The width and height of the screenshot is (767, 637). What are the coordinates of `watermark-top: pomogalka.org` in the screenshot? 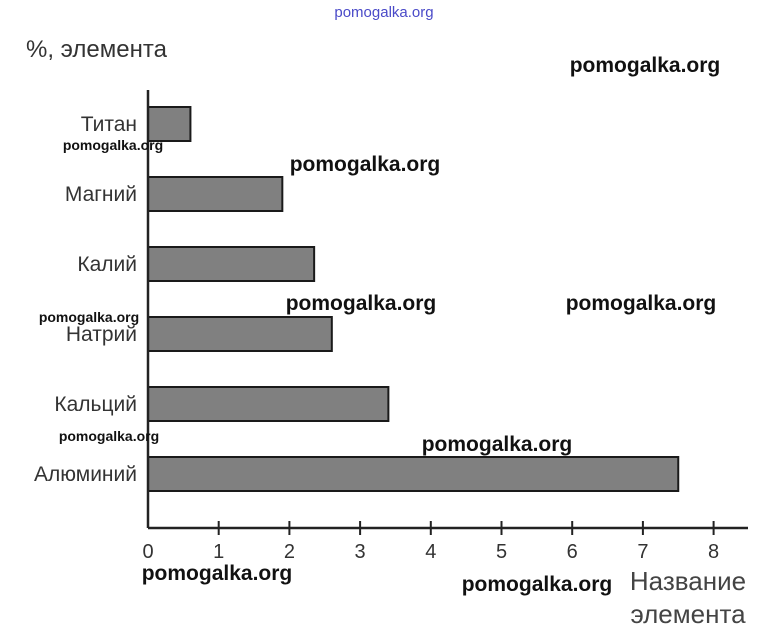 It's located at (383, 12).